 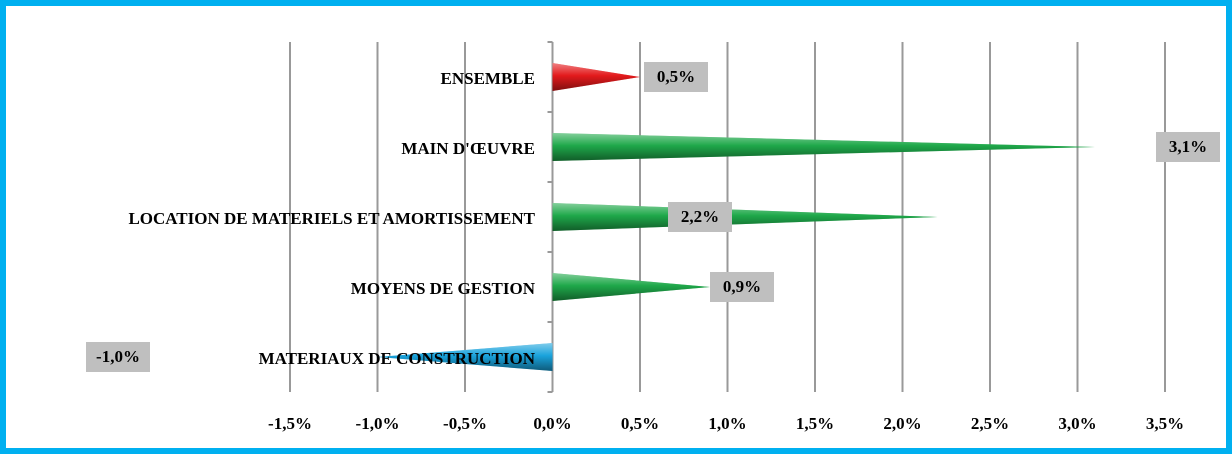 I want to click on x-tick-label: 1,0%, so click(x=727, y=423).